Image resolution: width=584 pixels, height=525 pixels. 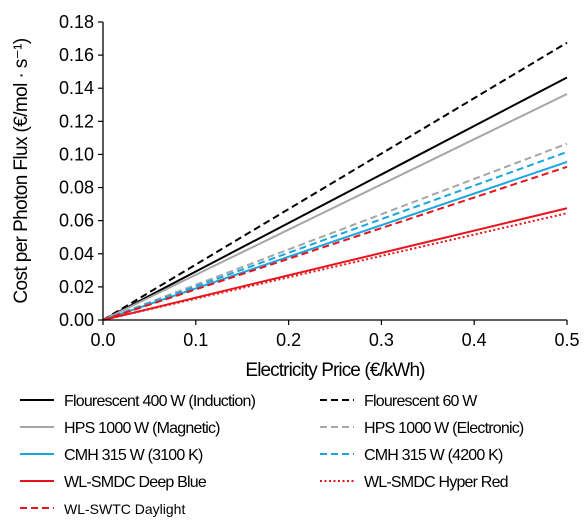 I want to click on y-tick-label: 0.10, so click(x=76, y=154).